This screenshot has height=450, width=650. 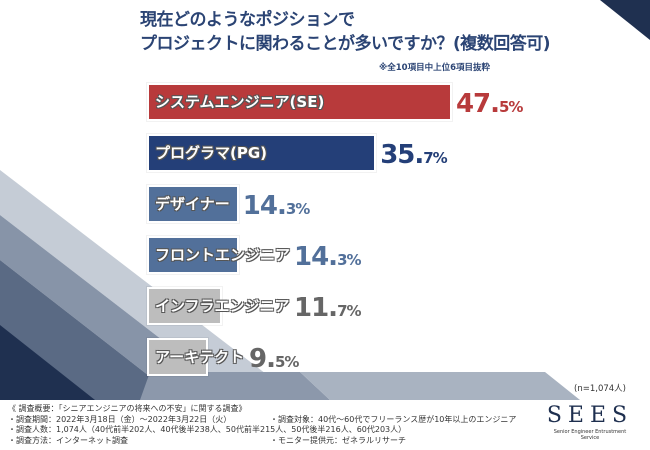 I want to click on bar-label: デザイナー, so click(x=192, y=204).